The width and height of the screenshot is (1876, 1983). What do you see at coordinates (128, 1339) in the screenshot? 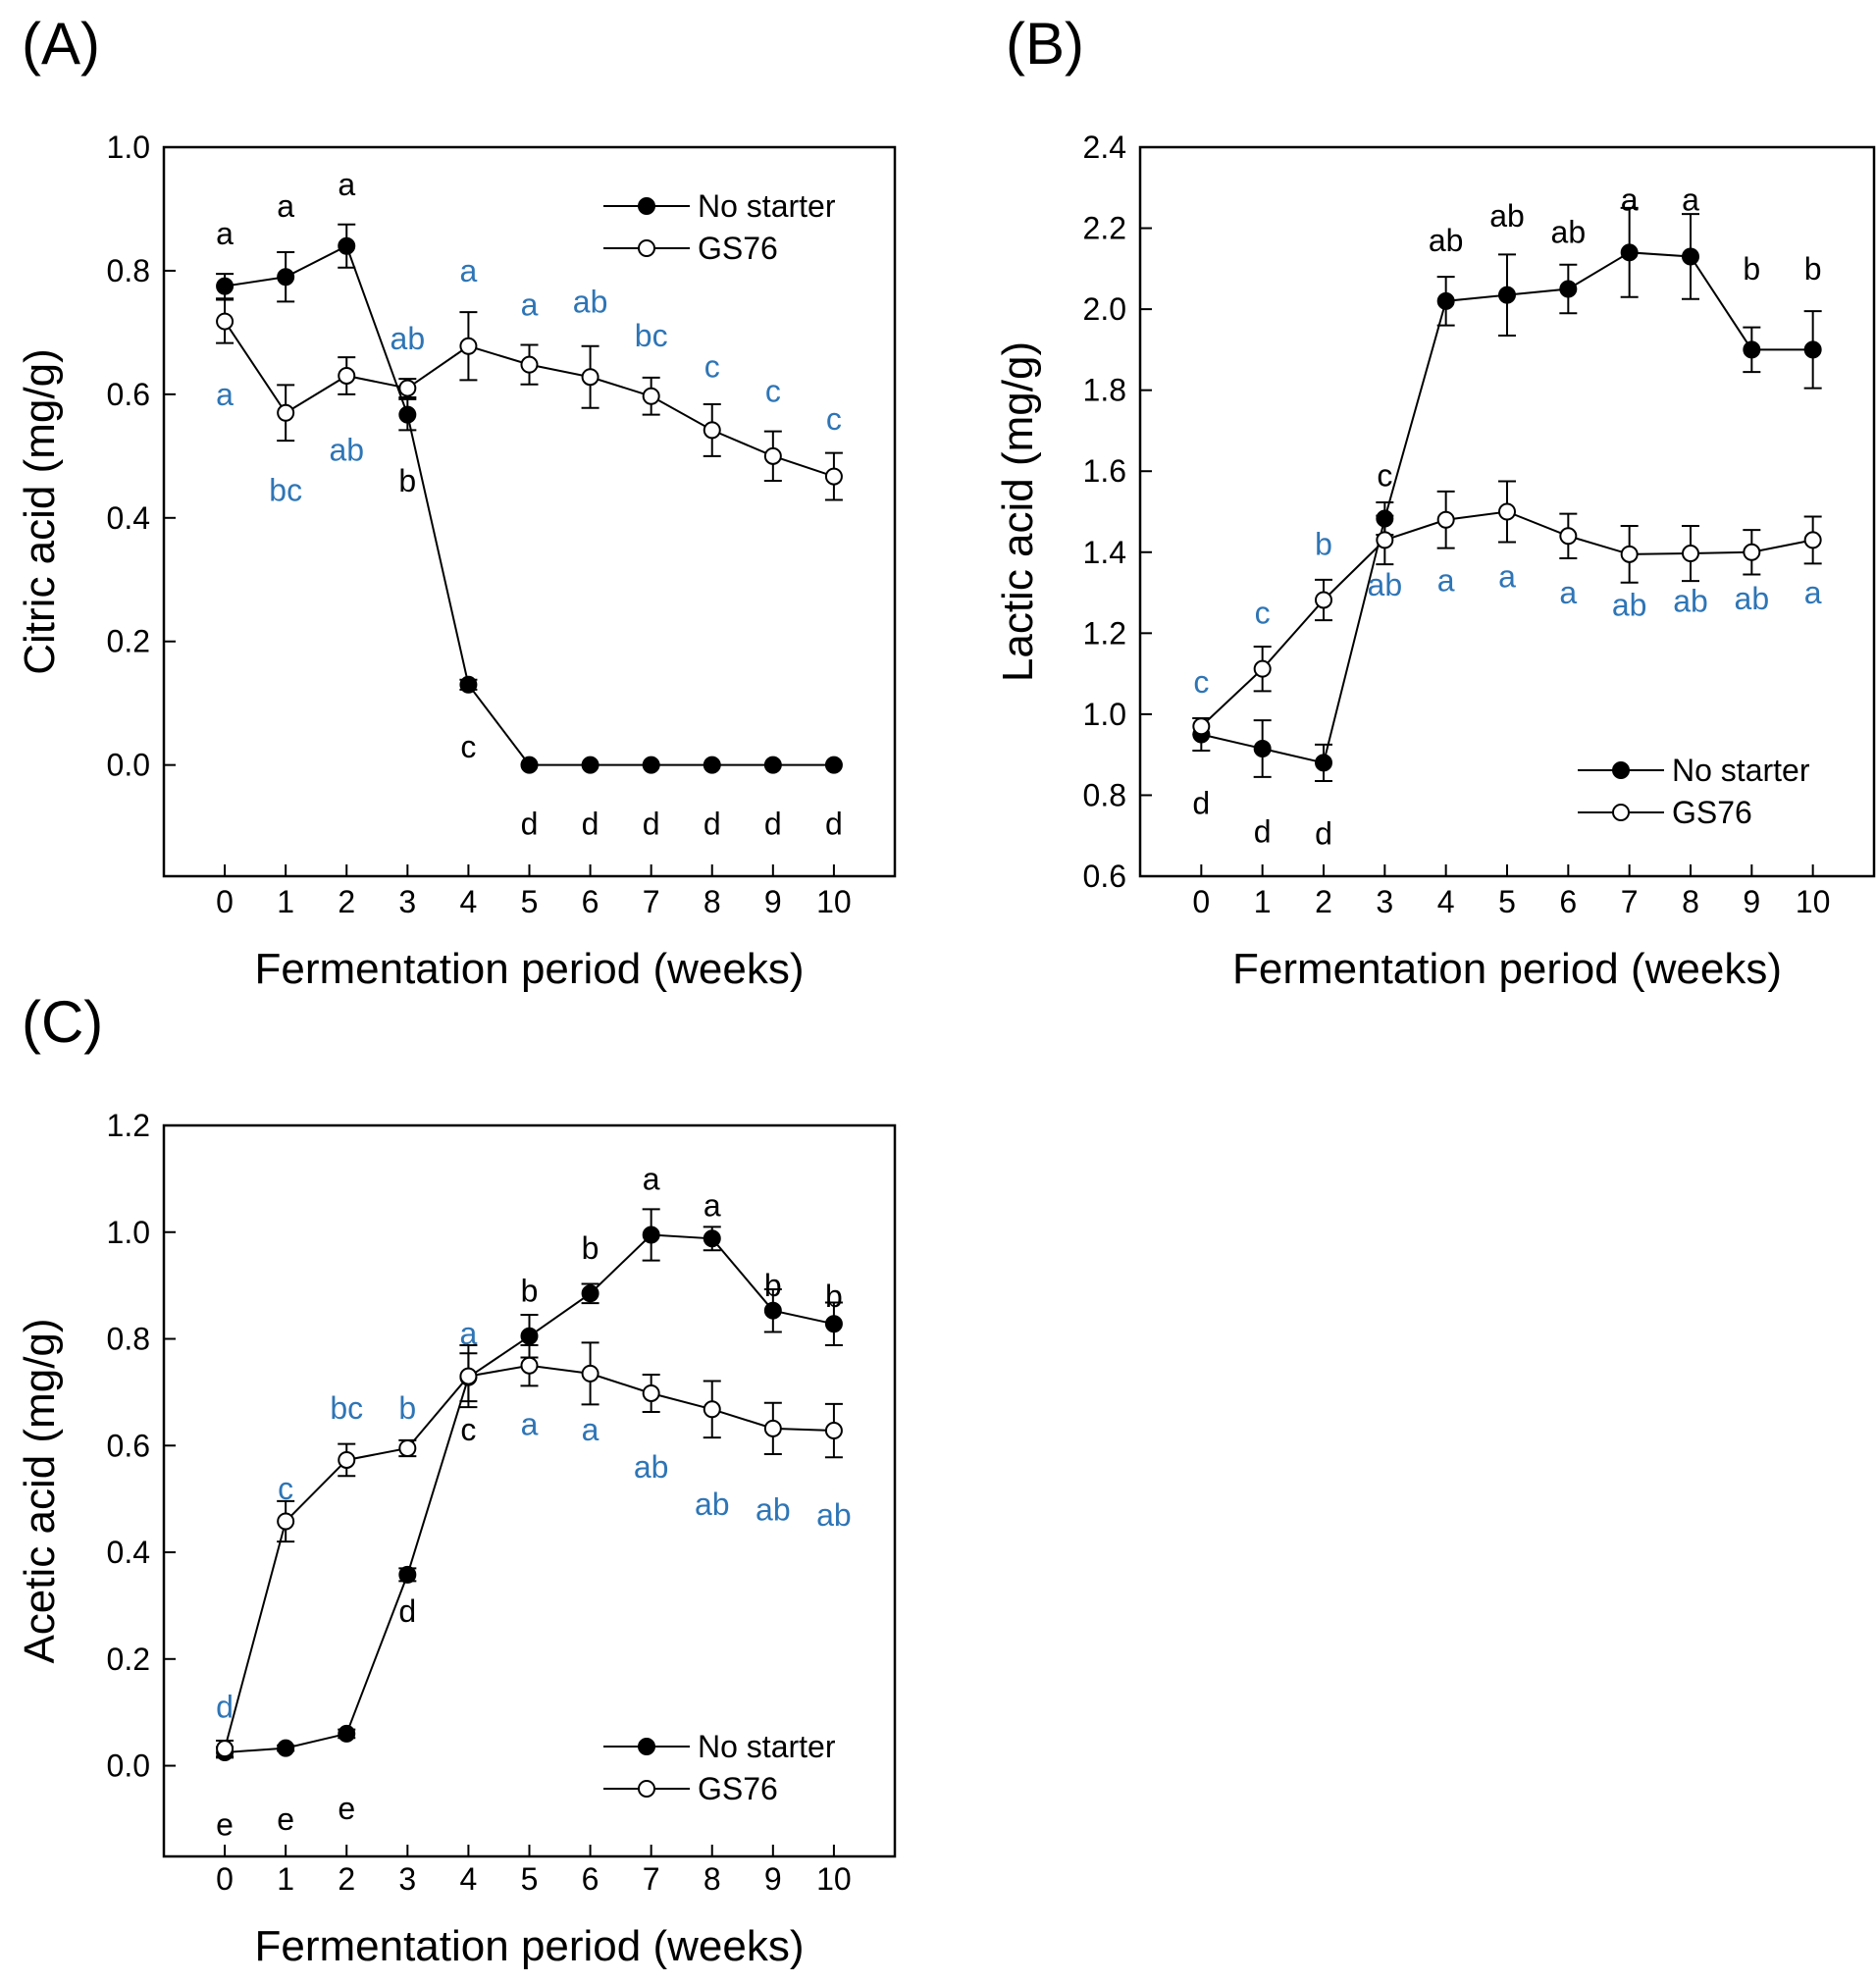
I see `y-tick-label: 0.8` at bounding box center [128, 1339].